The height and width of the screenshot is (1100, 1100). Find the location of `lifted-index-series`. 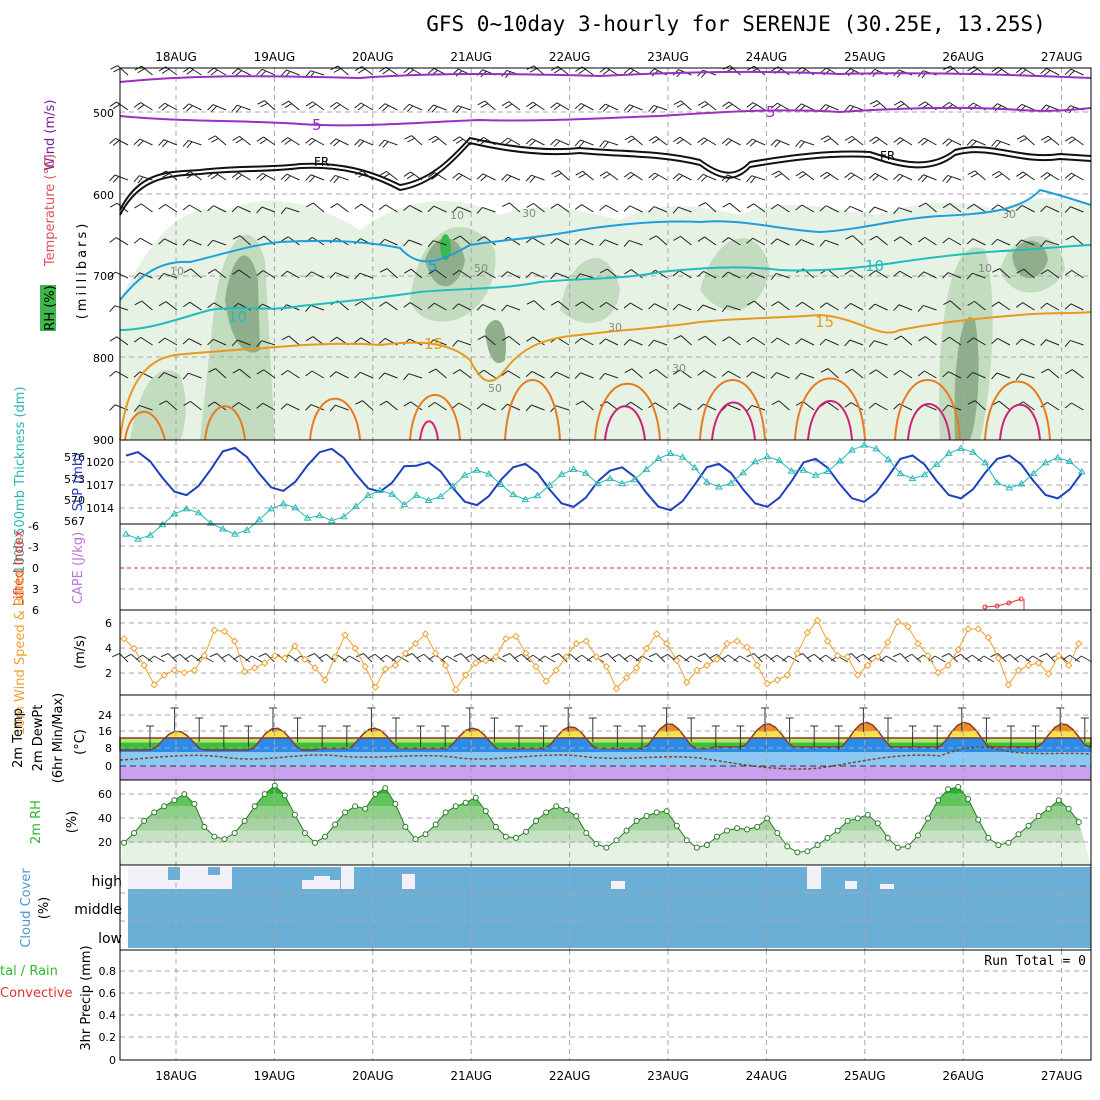

lifted-index-series is located at coordinates (1003, 603).